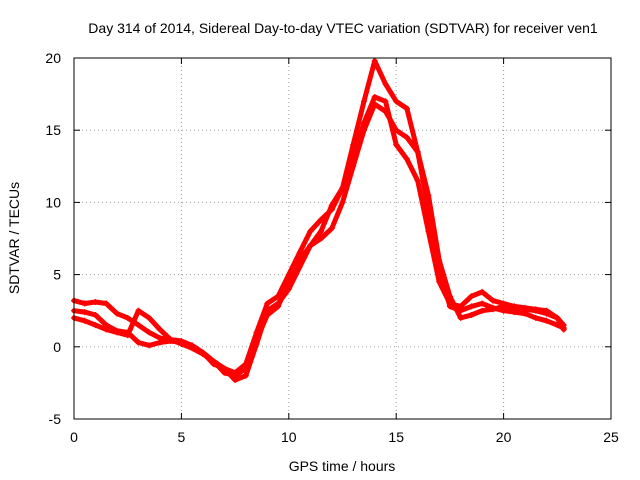 The image size is (640, 480). Describe the element at coordinates (53, 130) in the screenshot. I see `y-tick-label: 15` at that location.